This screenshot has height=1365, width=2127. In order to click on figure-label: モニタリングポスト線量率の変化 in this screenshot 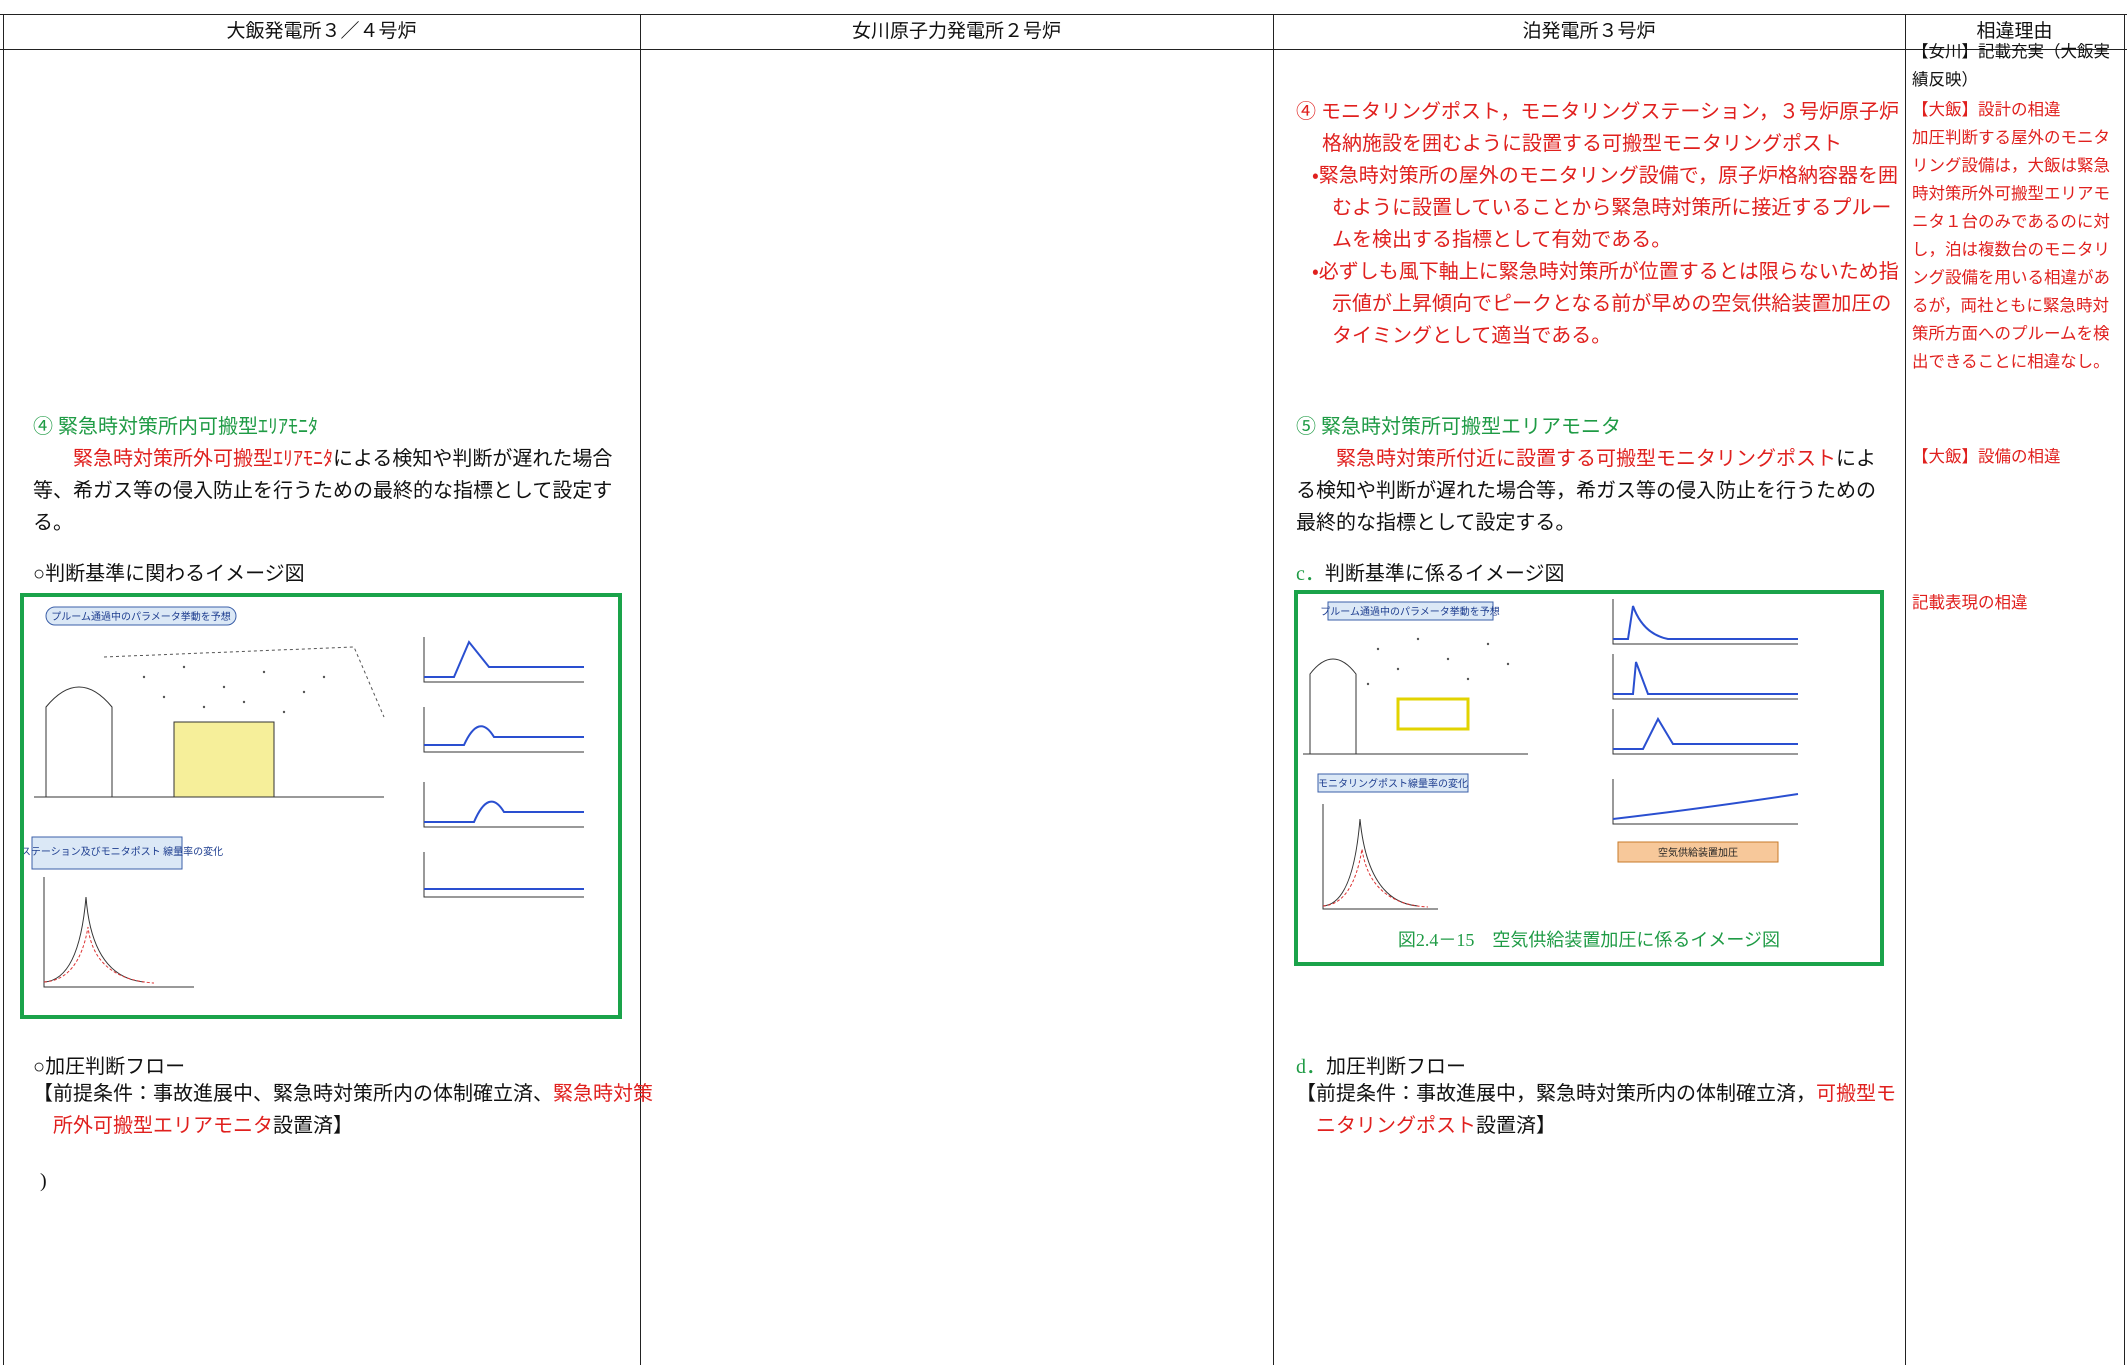, I will do `click(1393, 783)`.